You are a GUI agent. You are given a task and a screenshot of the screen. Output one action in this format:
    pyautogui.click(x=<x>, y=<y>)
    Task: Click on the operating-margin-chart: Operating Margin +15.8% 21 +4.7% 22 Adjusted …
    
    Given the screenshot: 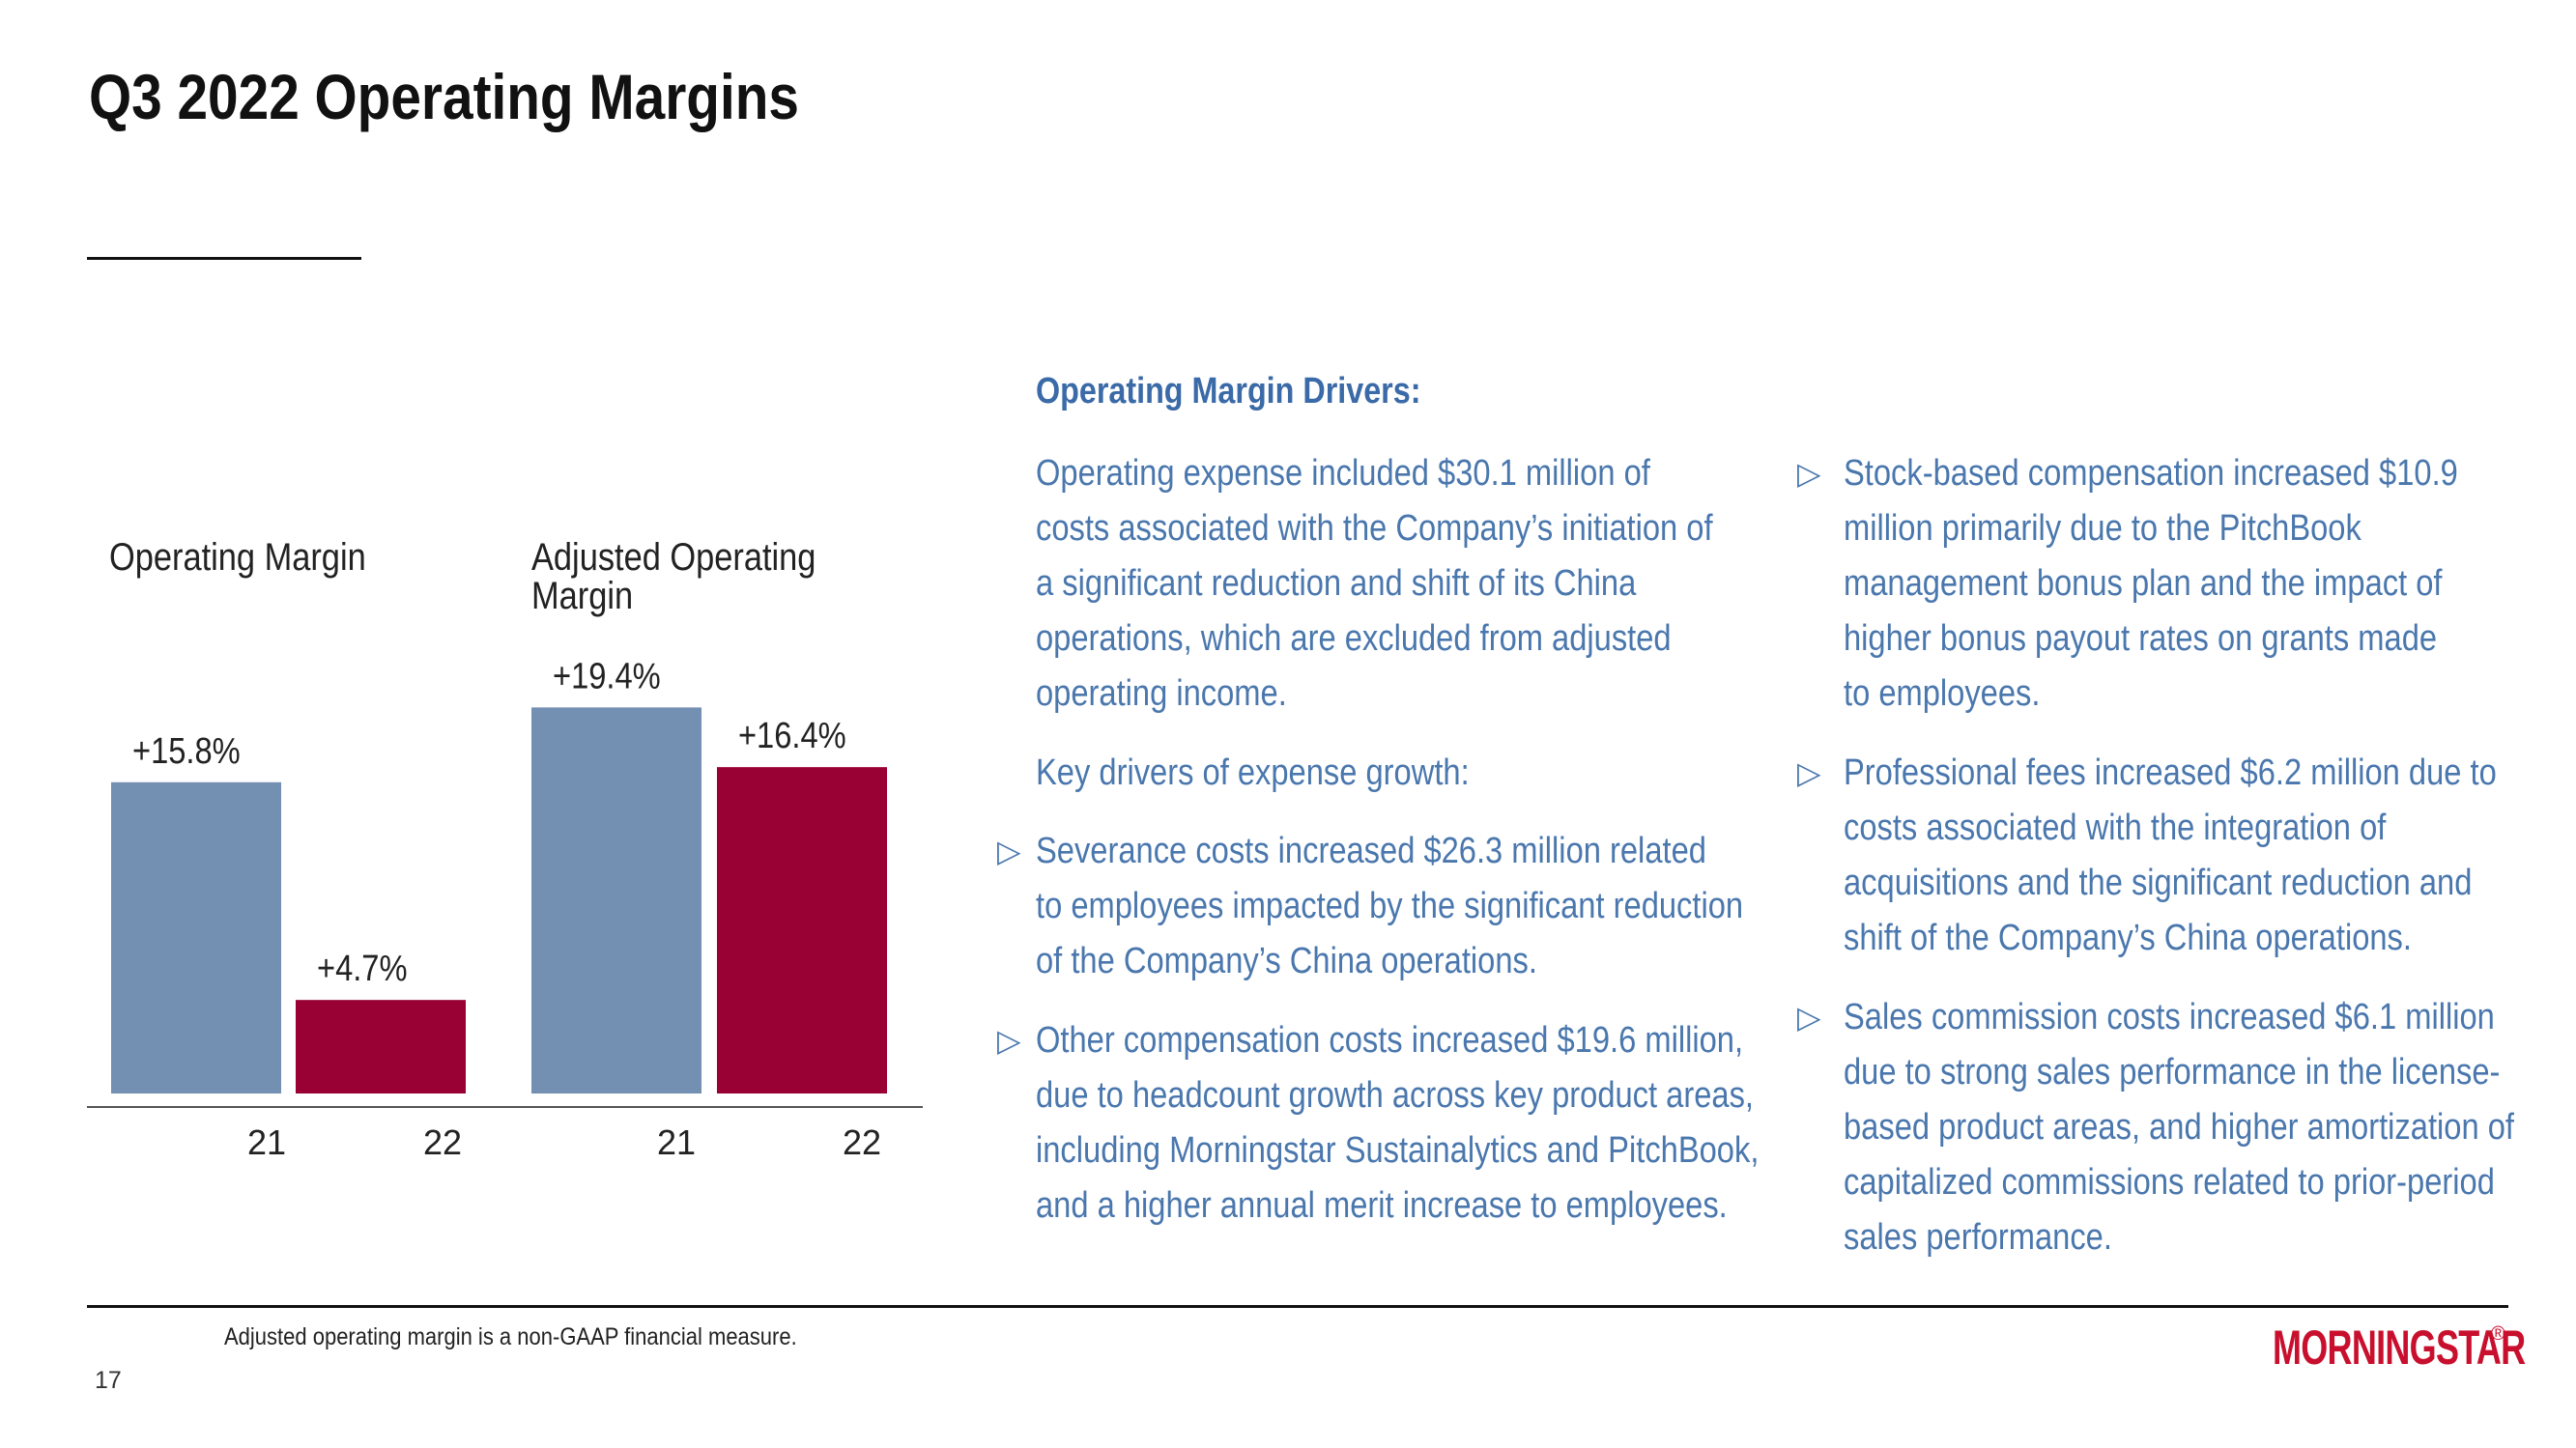 What is the action you would take?
    pyautogui.click(x=505, y=848)
    